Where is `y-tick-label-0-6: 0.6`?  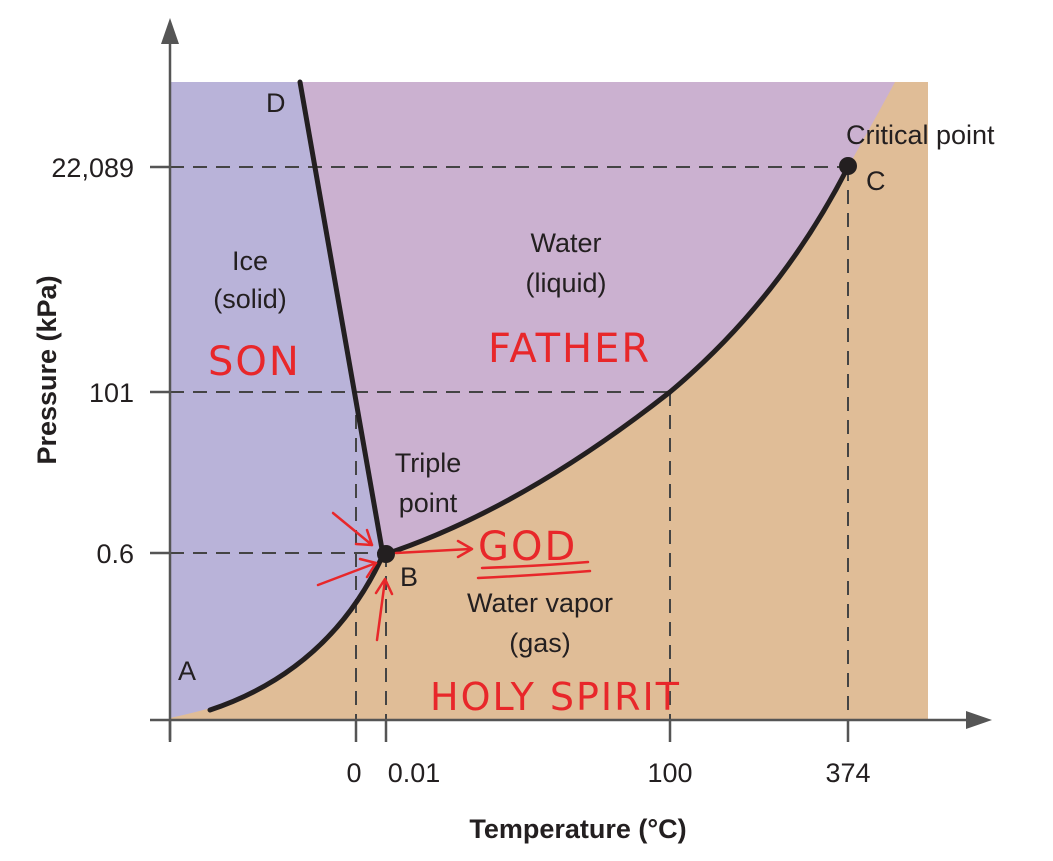
y-tick-label-0-6: 0.6 is located at coordinates (115, 554).